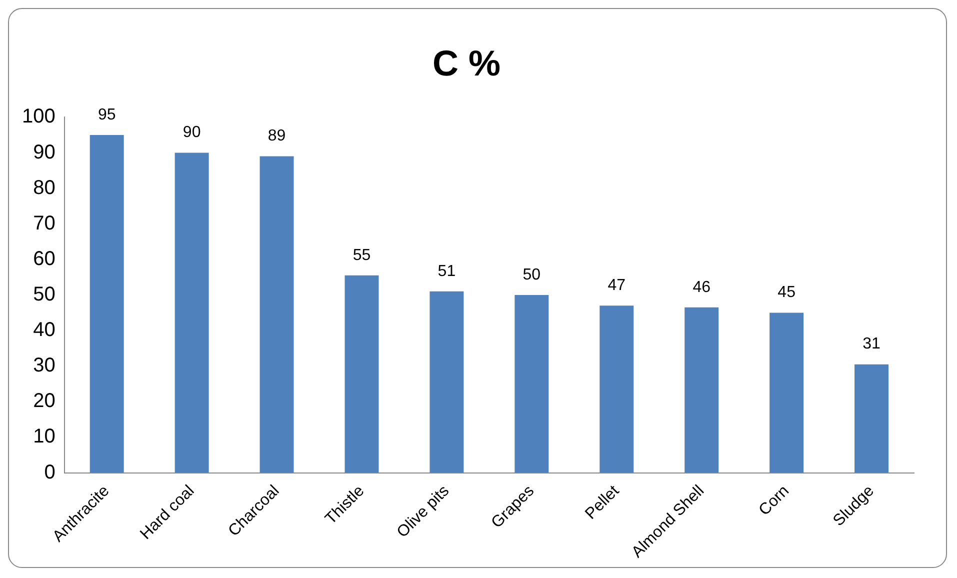 This screenshot has height=578, width=957. Describe the element at coordinates (50, 472) in the screenshot. I see `y-tick-label: 0` at that location.